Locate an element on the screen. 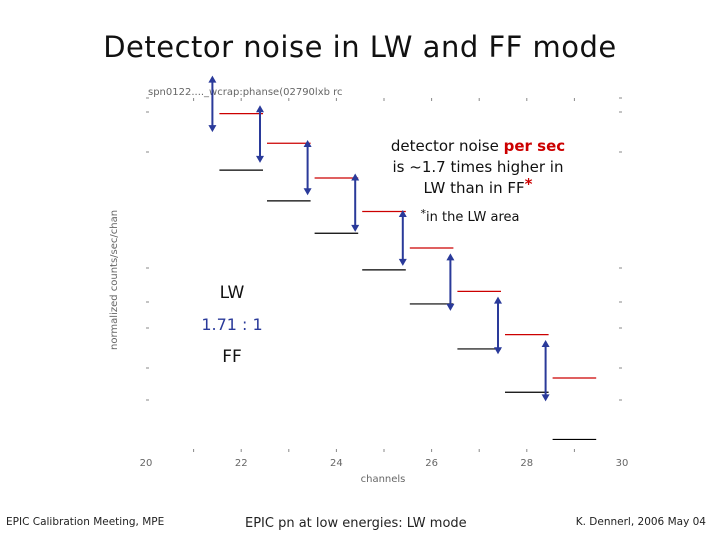 This screenshot has height=540, width=720. footnote-text: in the LW area is located at coordinates (472, 217).